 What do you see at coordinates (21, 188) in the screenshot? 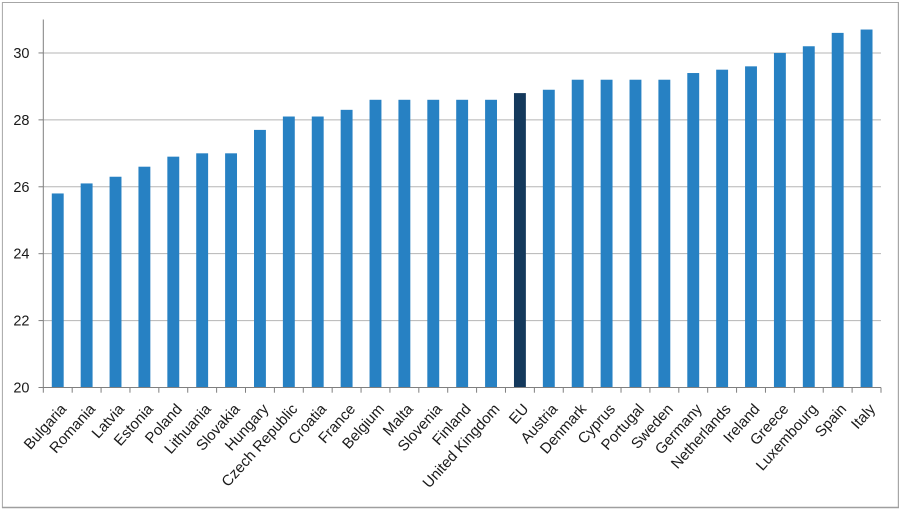
I see `svg-text: 26` at bounding box center [21, 188].